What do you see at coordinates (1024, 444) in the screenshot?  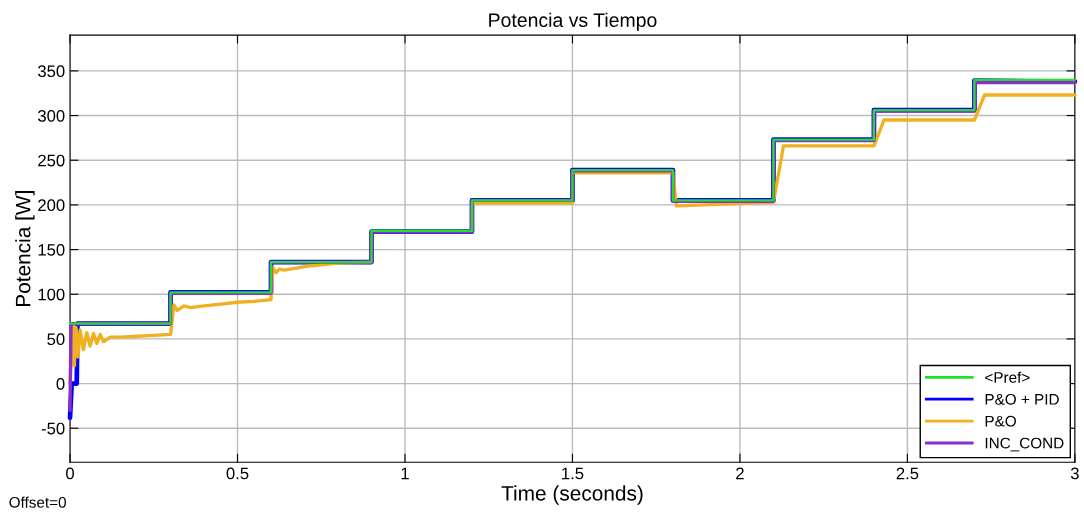 I see `legend-label: INC_COND` at bounding box center [1024, 444].